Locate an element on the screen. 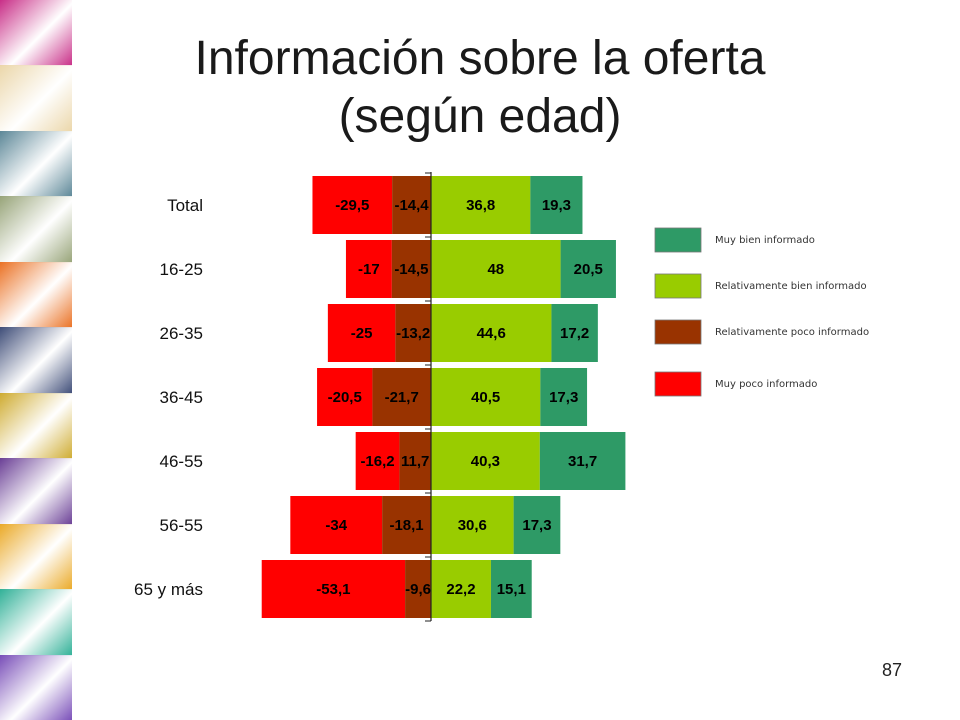 Image resolution: width=960 pixels, height=720 pixels. photo-tile-stage-lights is located at coordinates (36, 164).